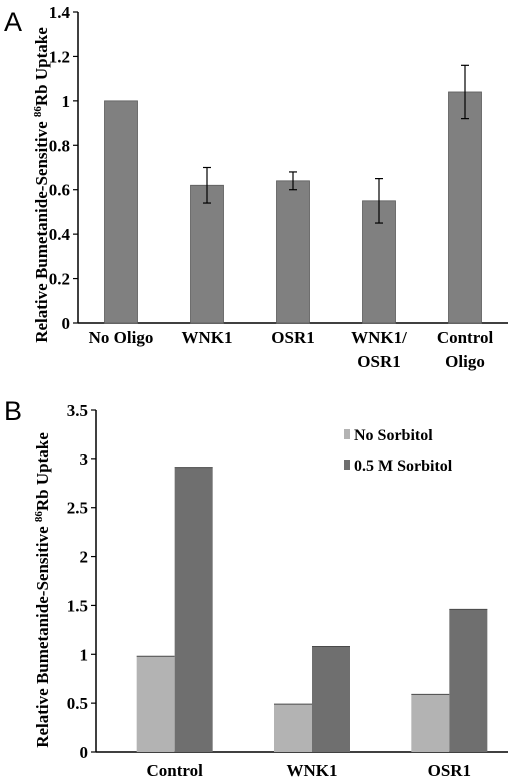 This screenshot has width=512, height=782. Describe the element at coordinates (84, 459) in the screenshot. I see `panel-b-y-tick-label: 3` at that location.